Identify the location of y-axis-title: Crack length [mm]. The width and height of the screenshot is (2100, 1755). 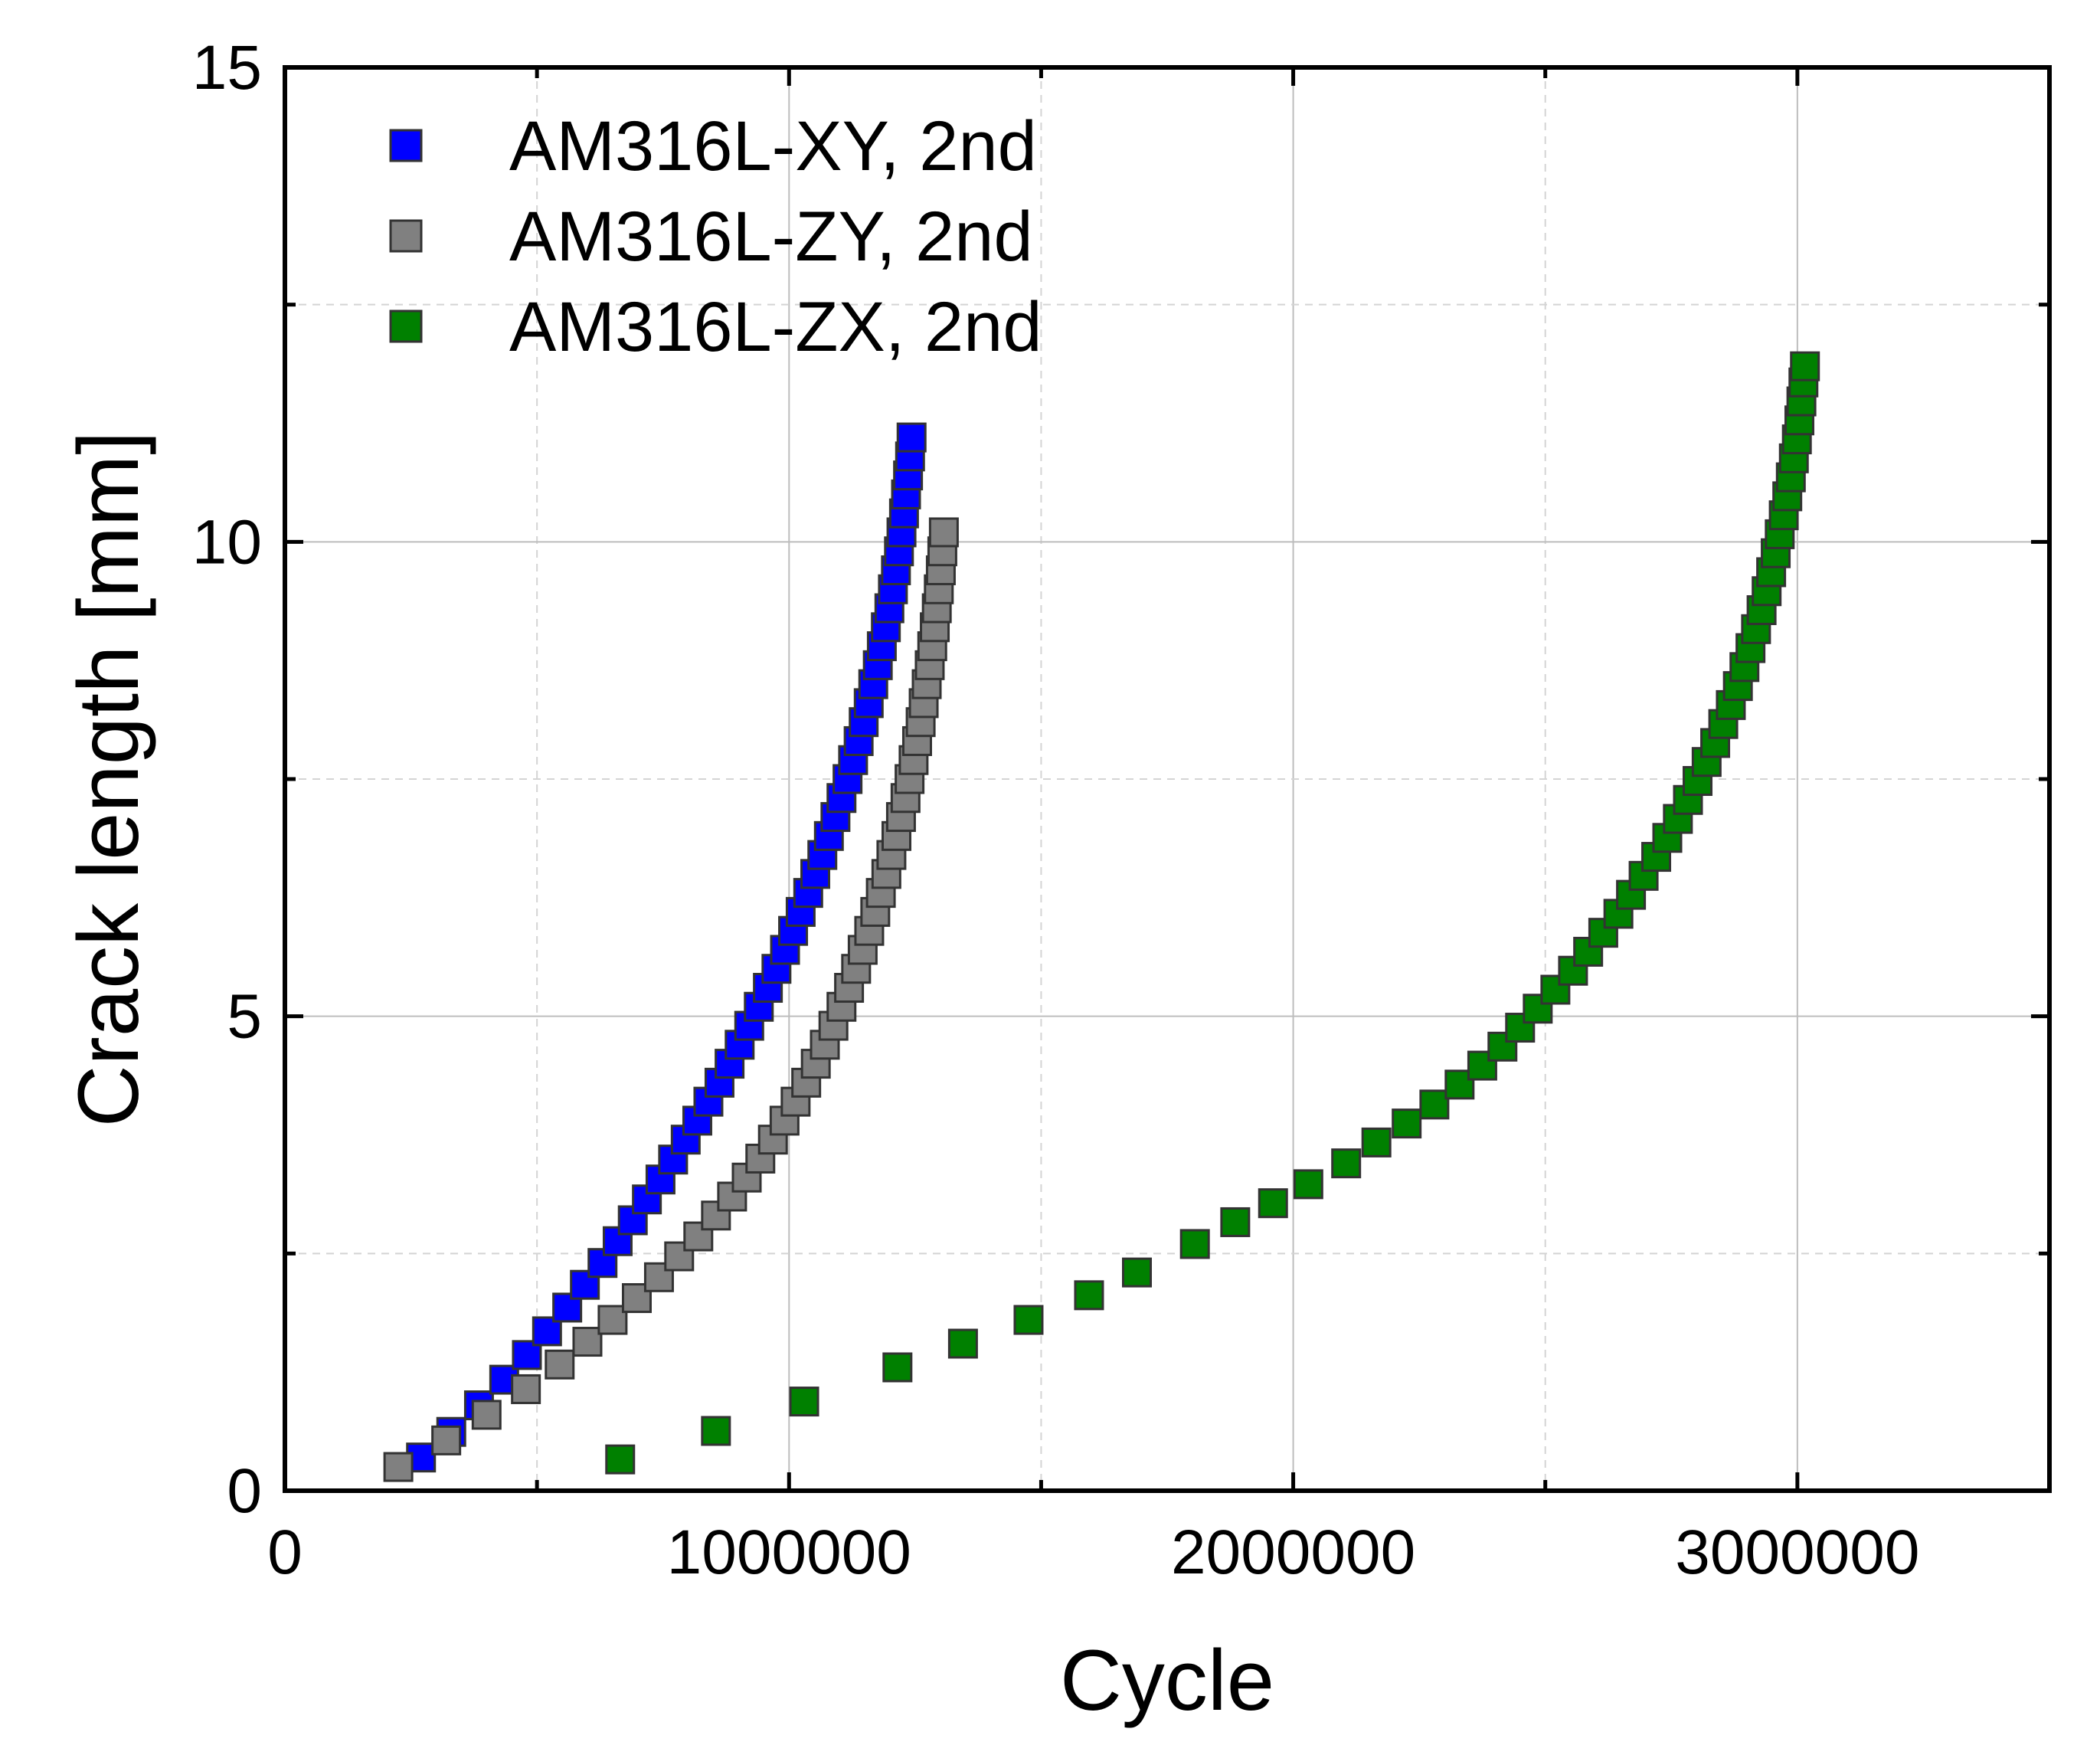
(108, 780).